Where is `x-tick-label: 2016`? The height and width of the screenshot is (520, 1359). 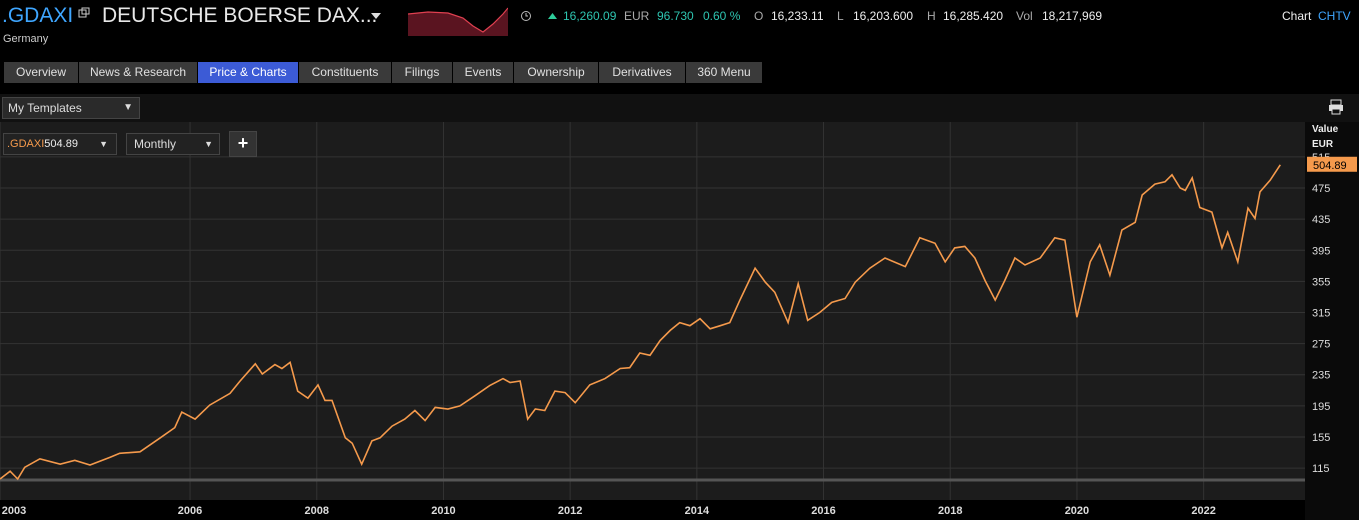
x-tick-label: 2016 is located at coordinates (823, 511).